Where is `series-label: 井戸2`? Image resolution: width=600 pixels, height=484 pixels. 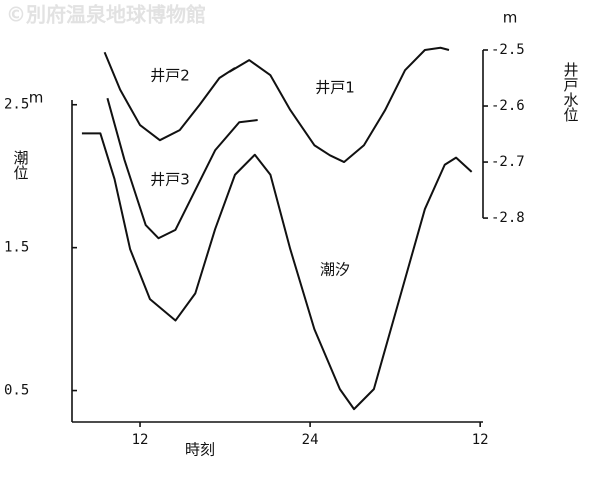 series-label: 井戸2 is located at coordinates (170, 76).